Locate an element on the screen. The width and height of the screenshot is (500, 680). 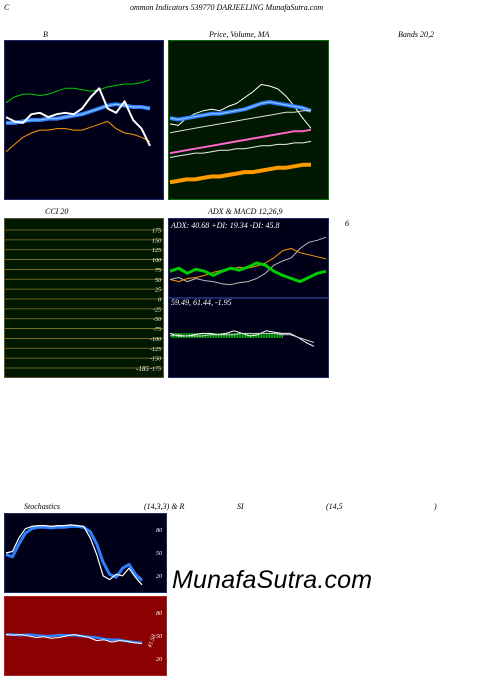
stoch-d-line is located at coordinates (74, 553).